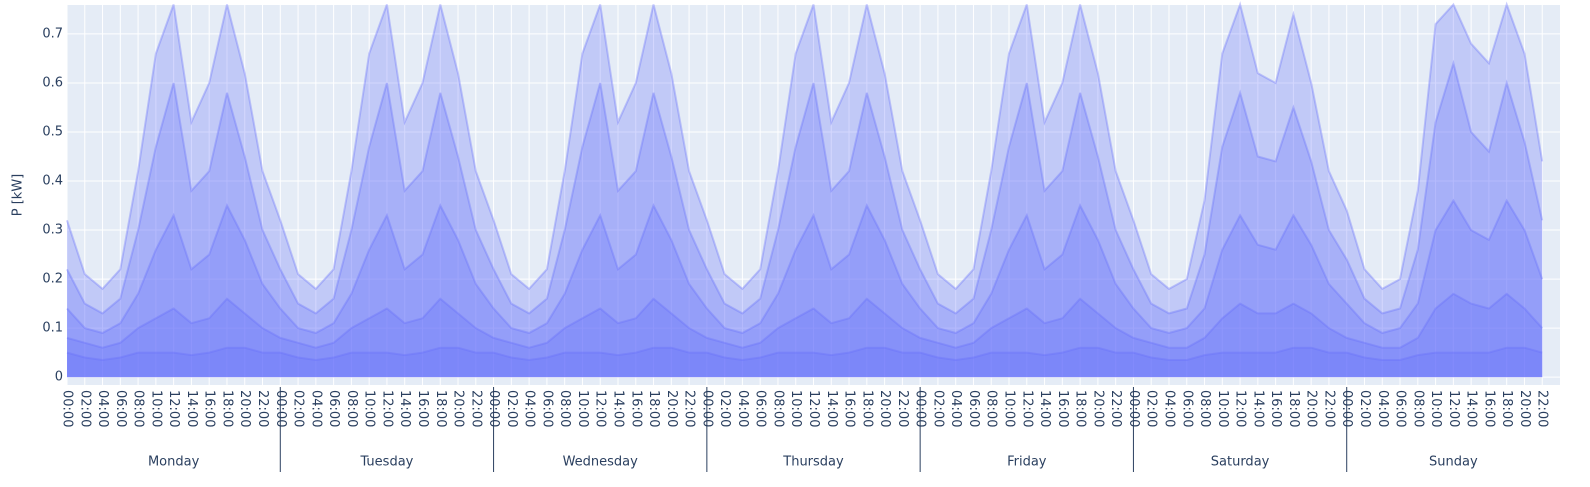 Image resolution: width=1590 pixels, height=487 pixels. Describe the element at coordinates (813, 462) in the screenshot. I see `x-group-label: Thursday` at that location.